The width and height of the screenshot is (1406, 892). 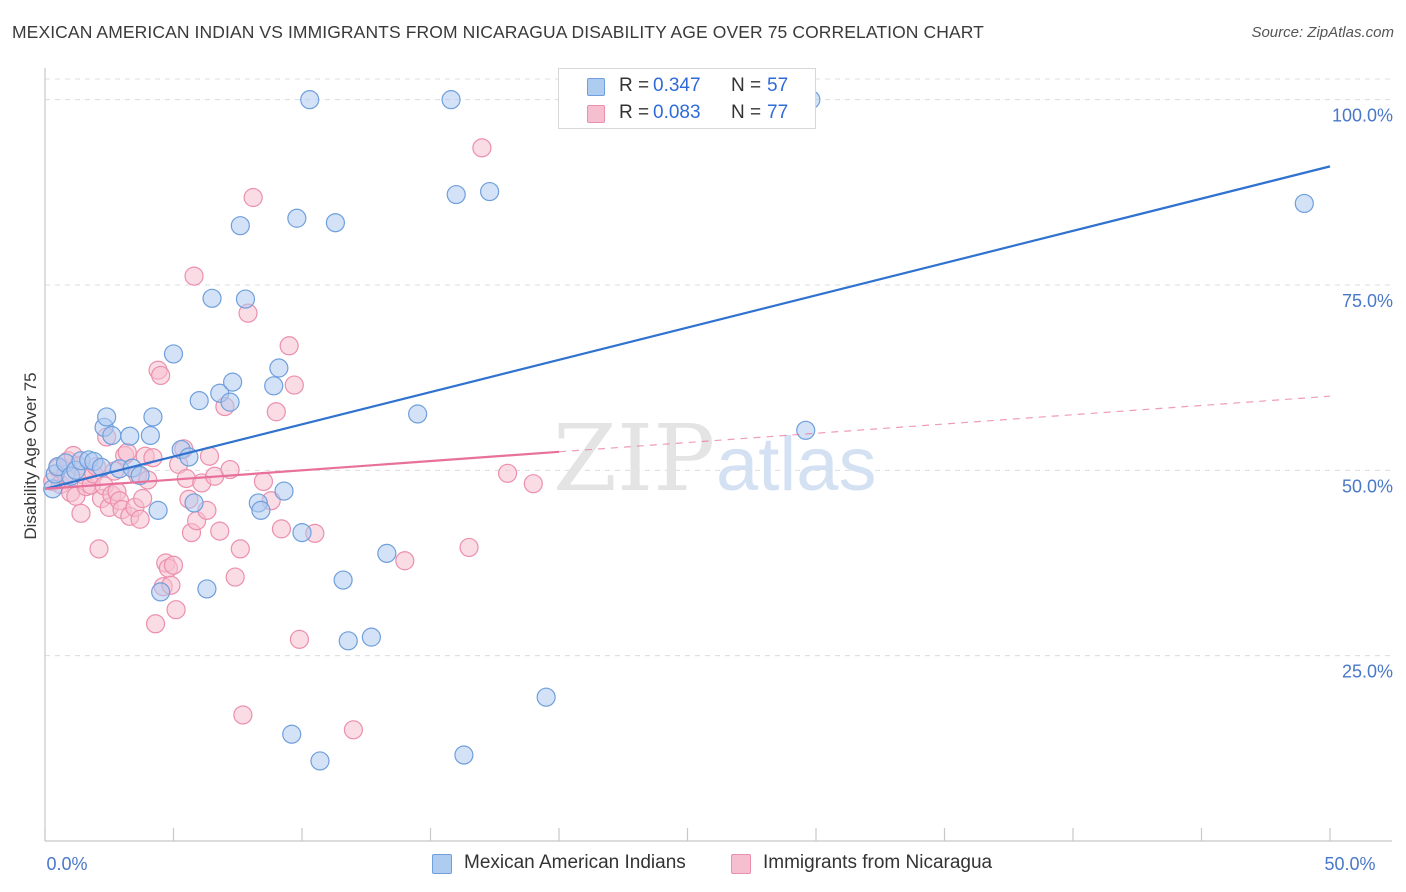 What do you see at coordinates (634, 458) in the screenshot?
I see `watermark-zip: ZIP` at bounding box center [634, 458].